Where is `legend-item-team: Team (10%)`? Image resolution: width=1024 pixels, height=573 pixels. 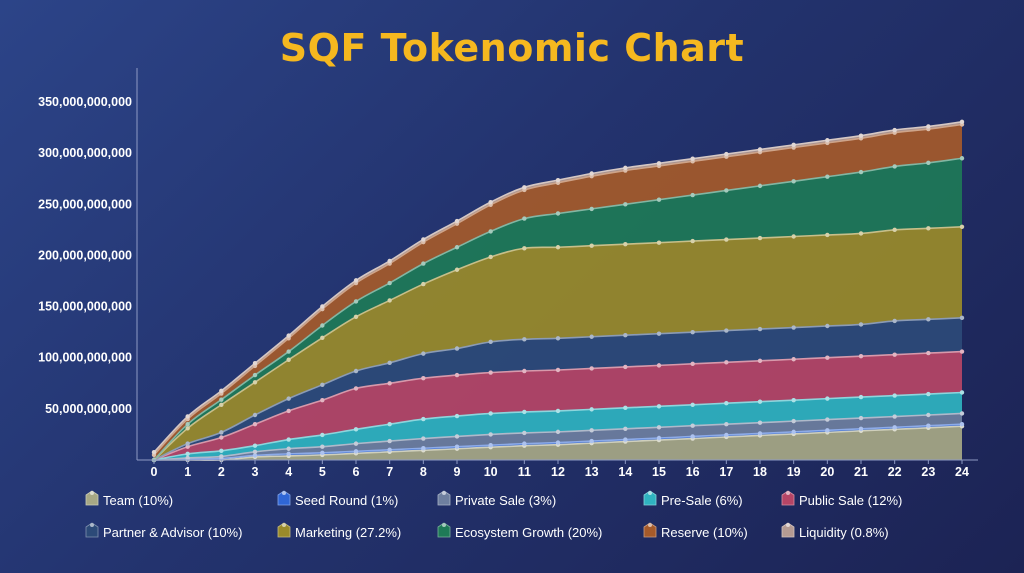 legend-item-team: Team (10%) is located at coordinates (129, 499).